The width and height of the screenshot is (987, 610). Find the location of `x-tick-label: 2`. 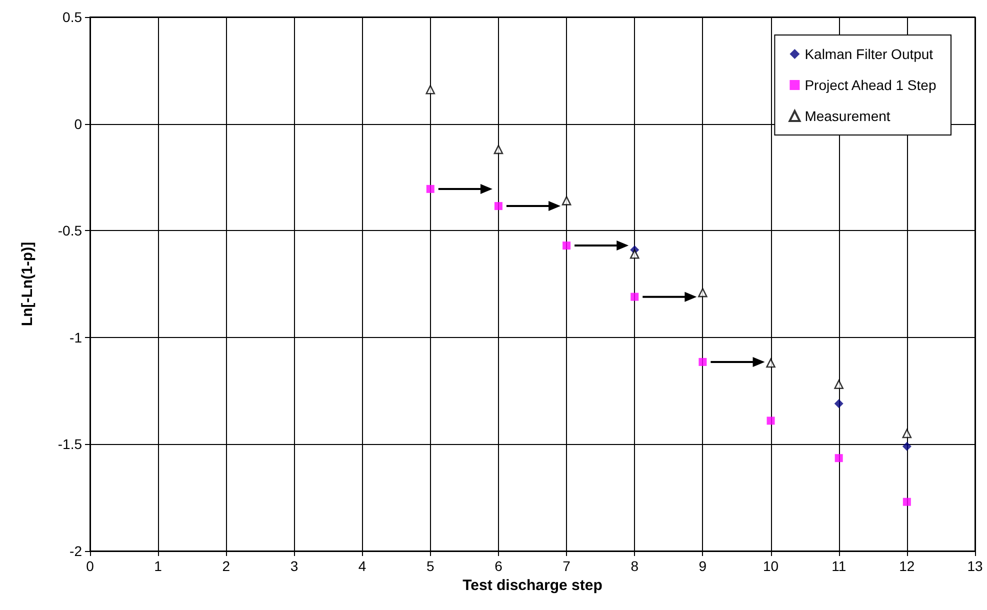

x-tick-label: 2 is located at coordinates (226, 566).